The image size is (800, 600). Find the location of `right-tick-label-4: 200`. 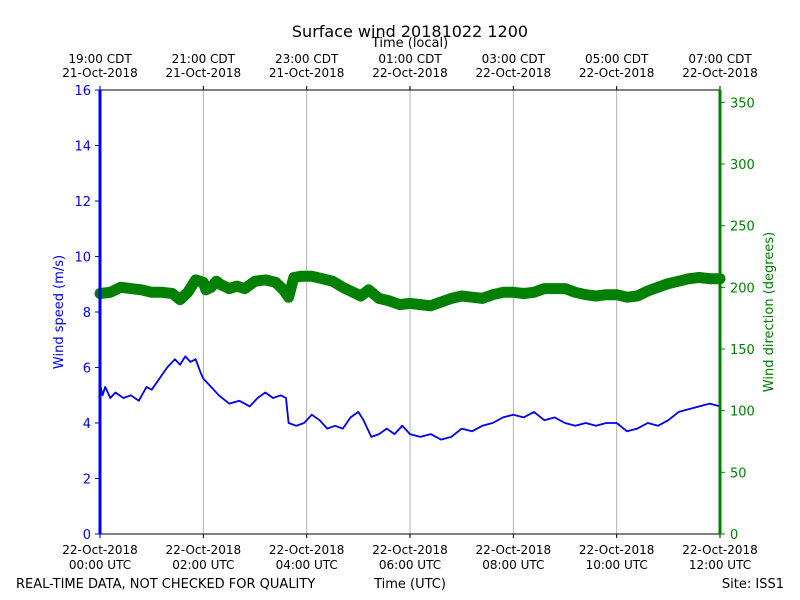

right-tick-label-4: 200 is located at coordinates (742, 288).